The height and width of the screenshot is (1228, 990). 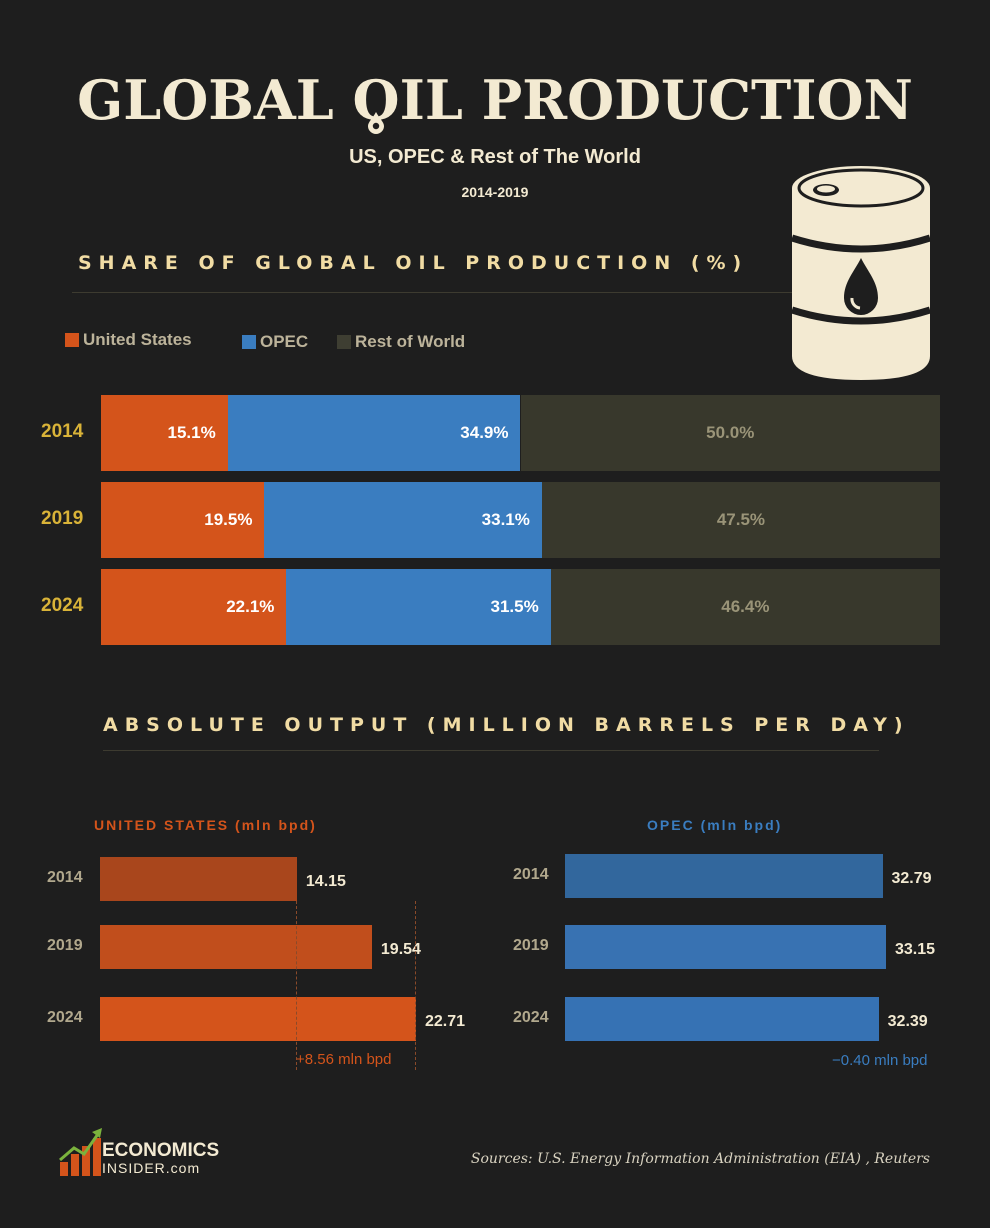 What do you see at coordinates (249, 342) in the screenshot?
I see `legend-swatch-opec` at bounding box center [249, 342].